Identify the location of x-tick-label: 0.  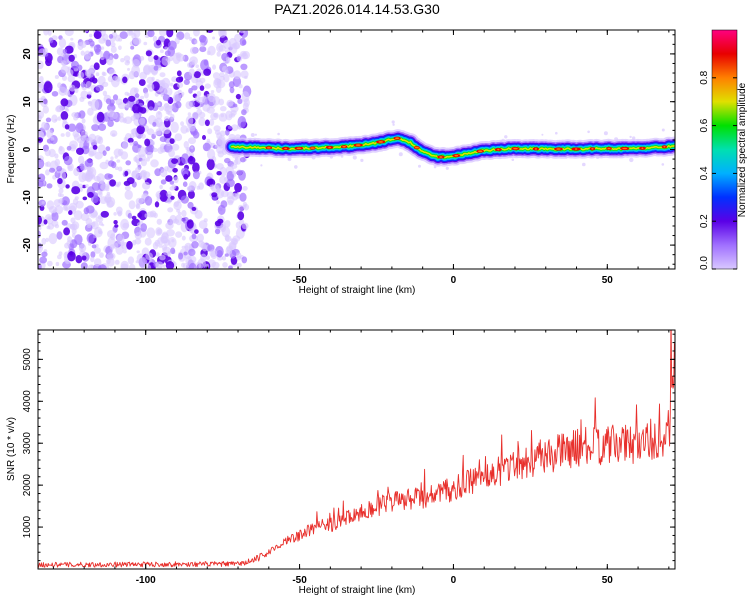
(454, 280).